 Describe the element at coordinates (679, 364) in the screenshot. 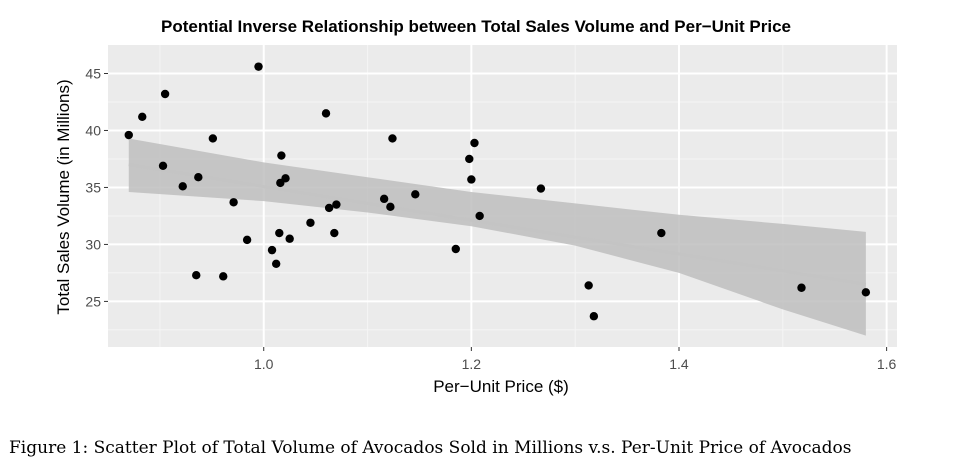

I see `x-tick-label: 1.4` at that location.